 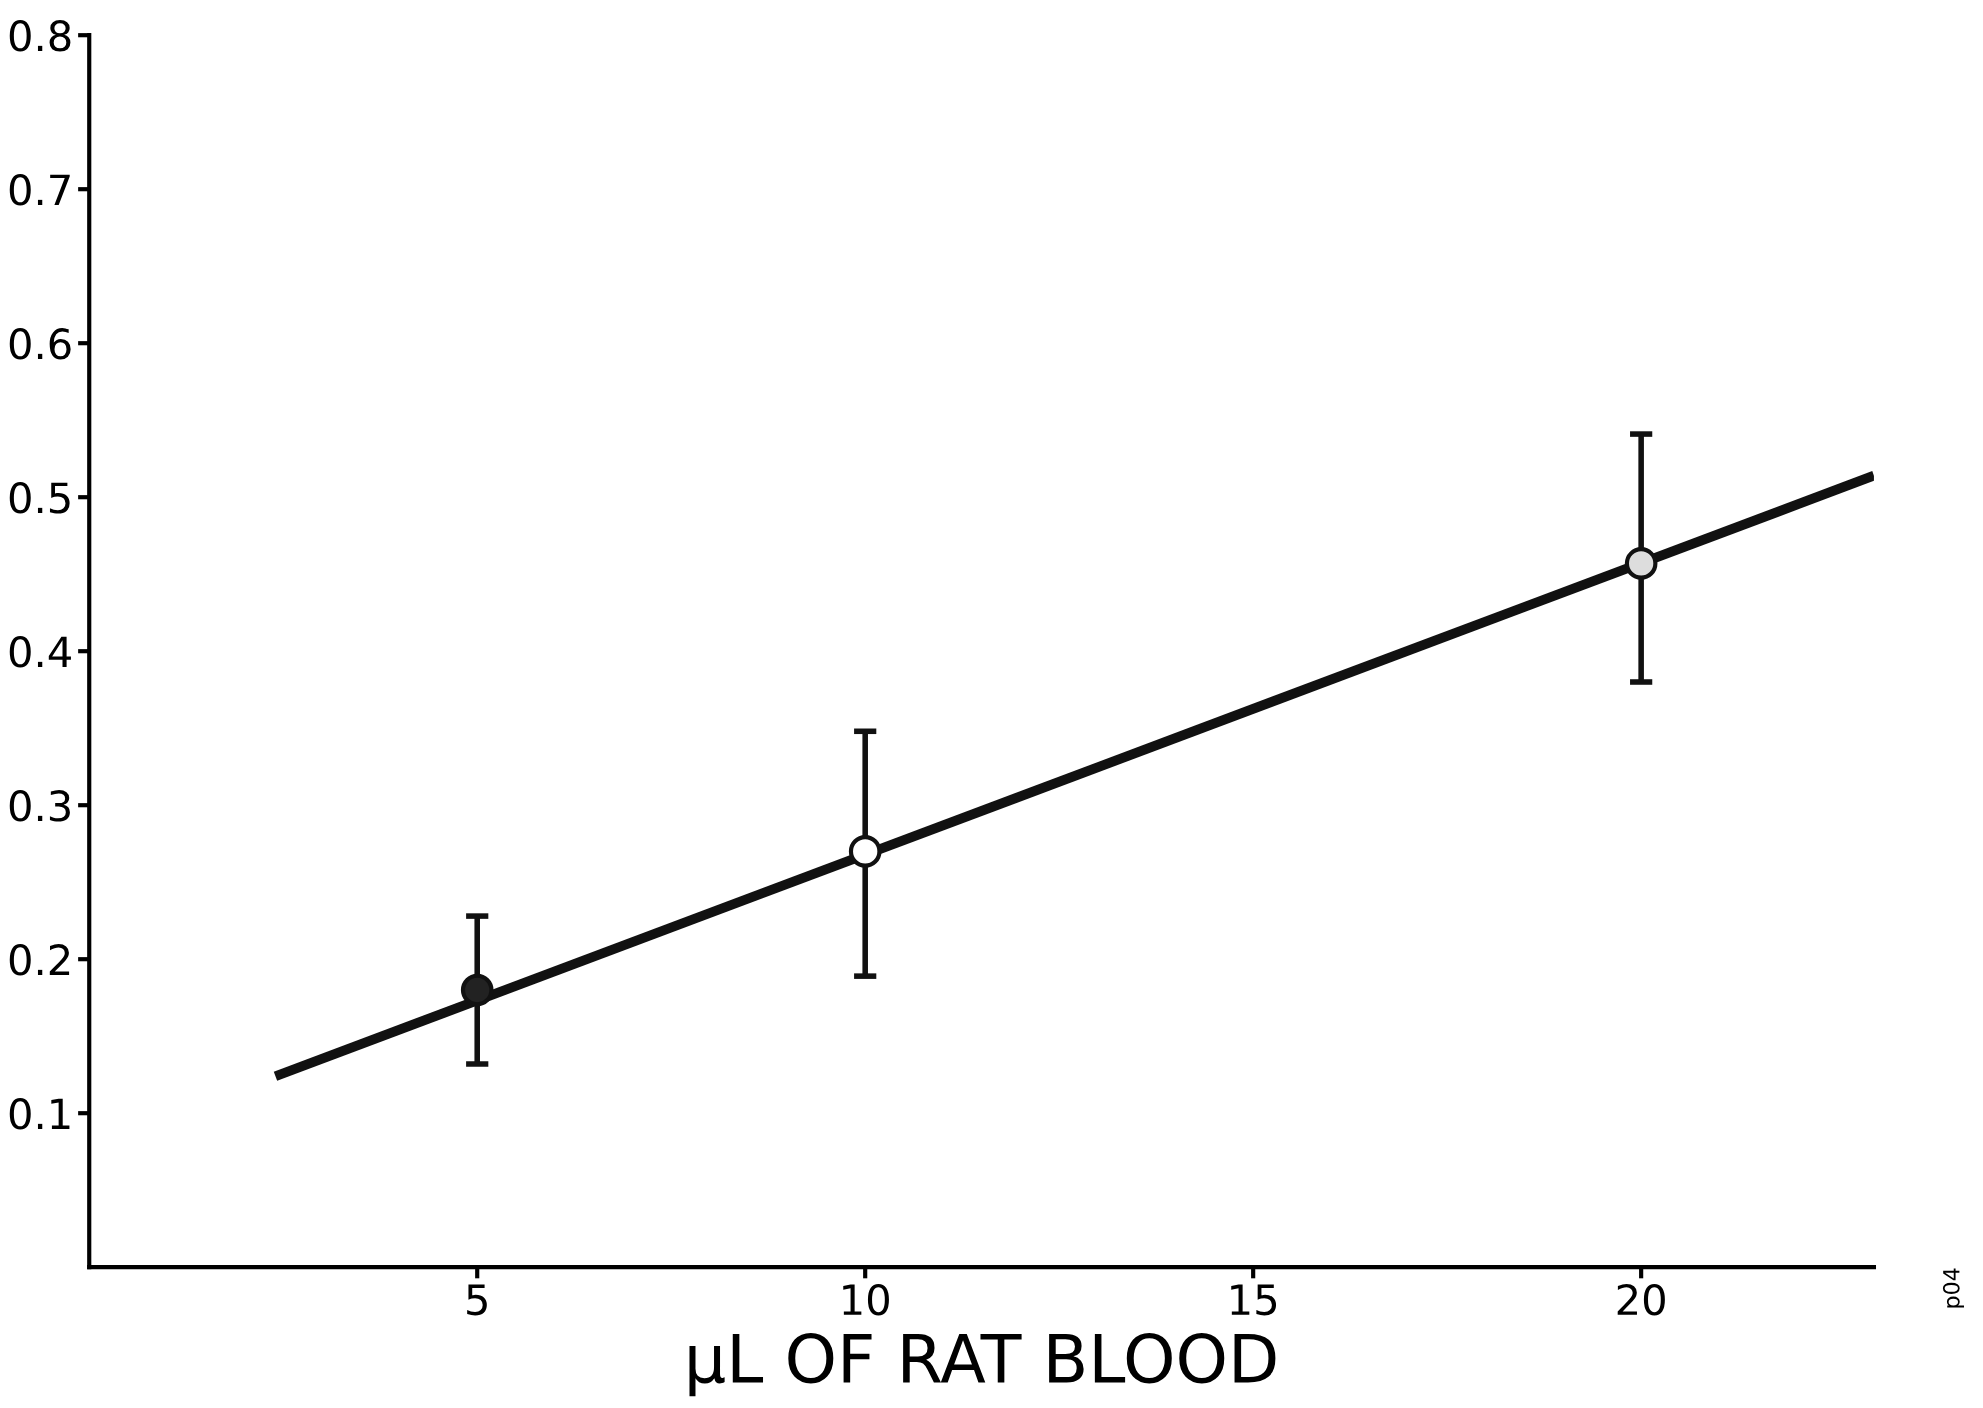 What do you see at coordinates (40, 344) in the screenshot?
I see `y-tick-label: 0.6` at bounding box center [40, 344].